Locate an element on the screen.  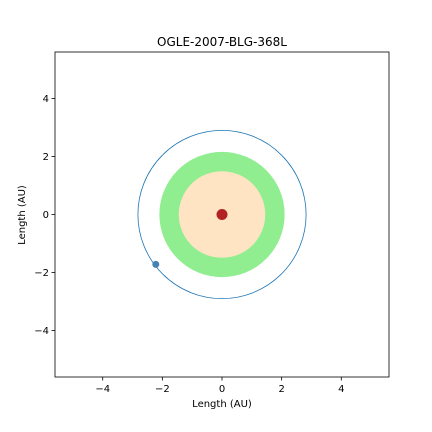
x-tick-label: −4 is located at coordinates (102, 389).